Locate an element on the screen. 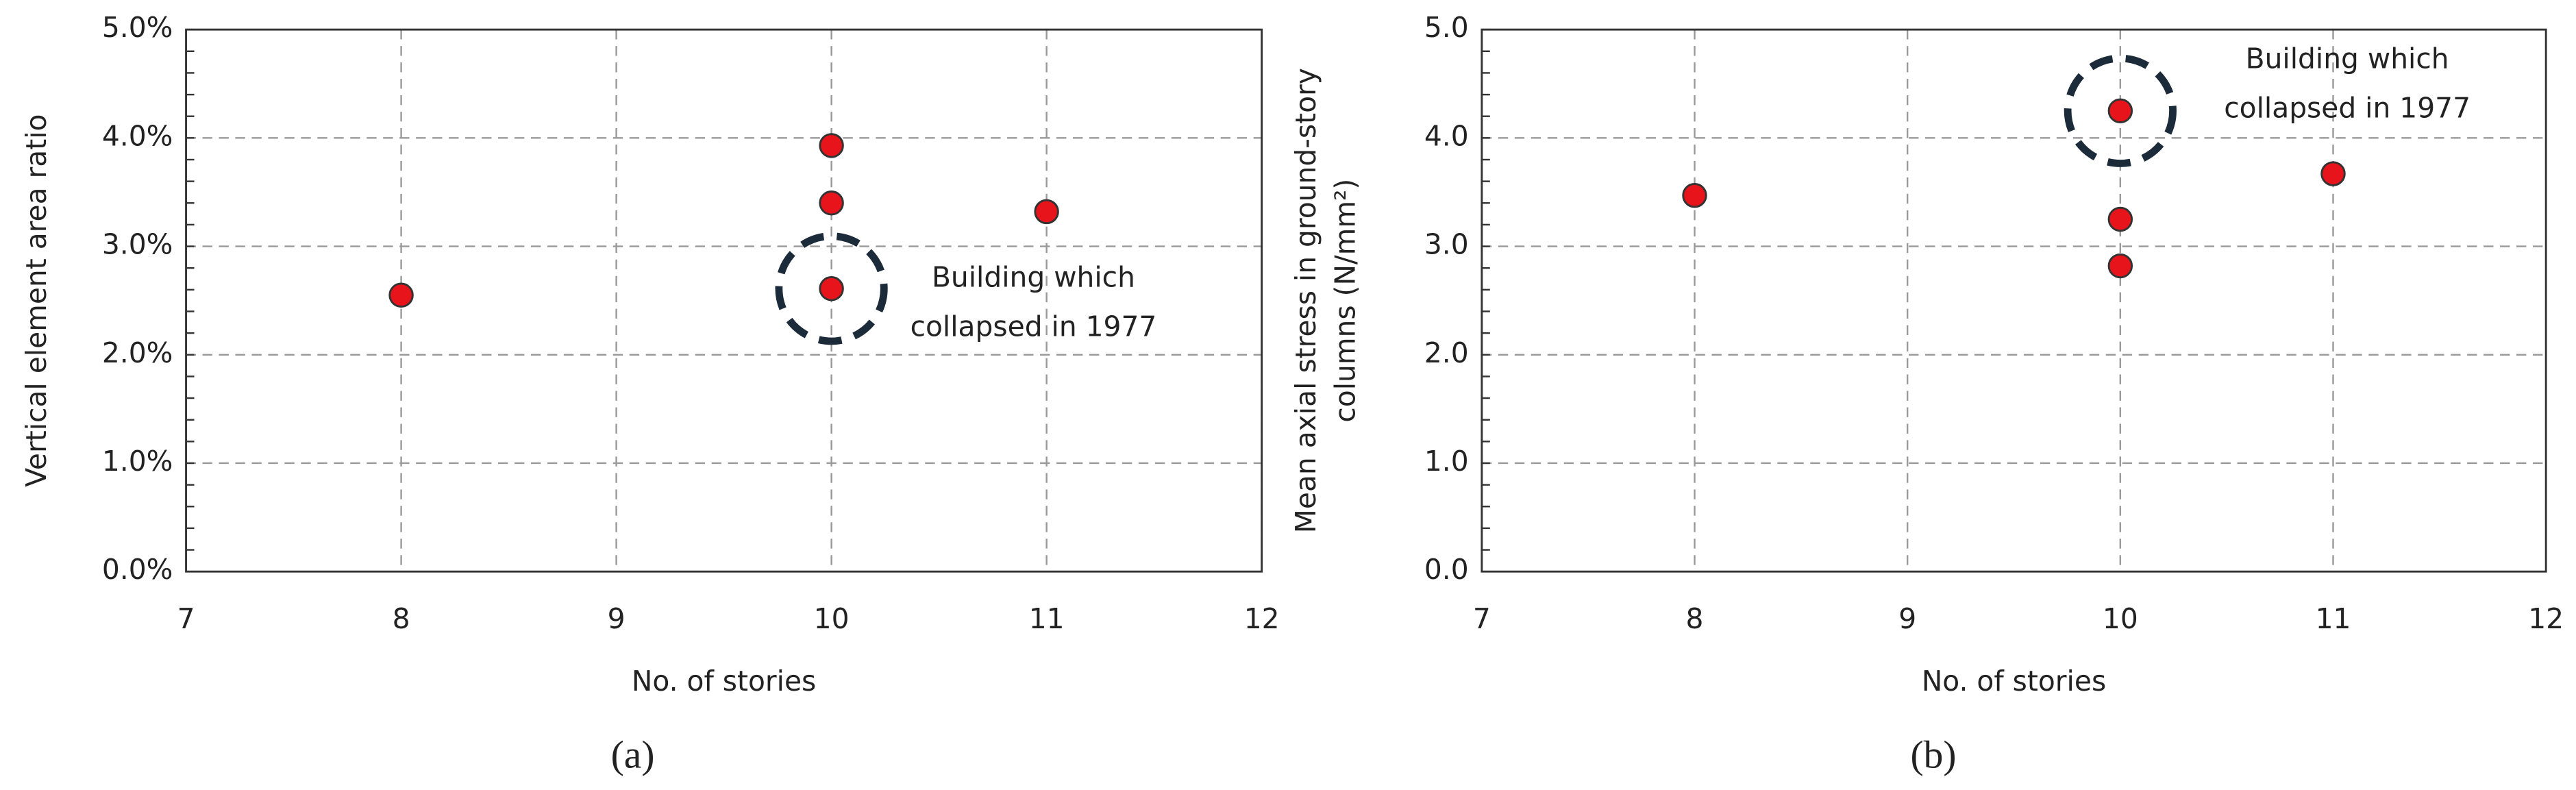  caption: (b) is located at coordinates (1934, 755).